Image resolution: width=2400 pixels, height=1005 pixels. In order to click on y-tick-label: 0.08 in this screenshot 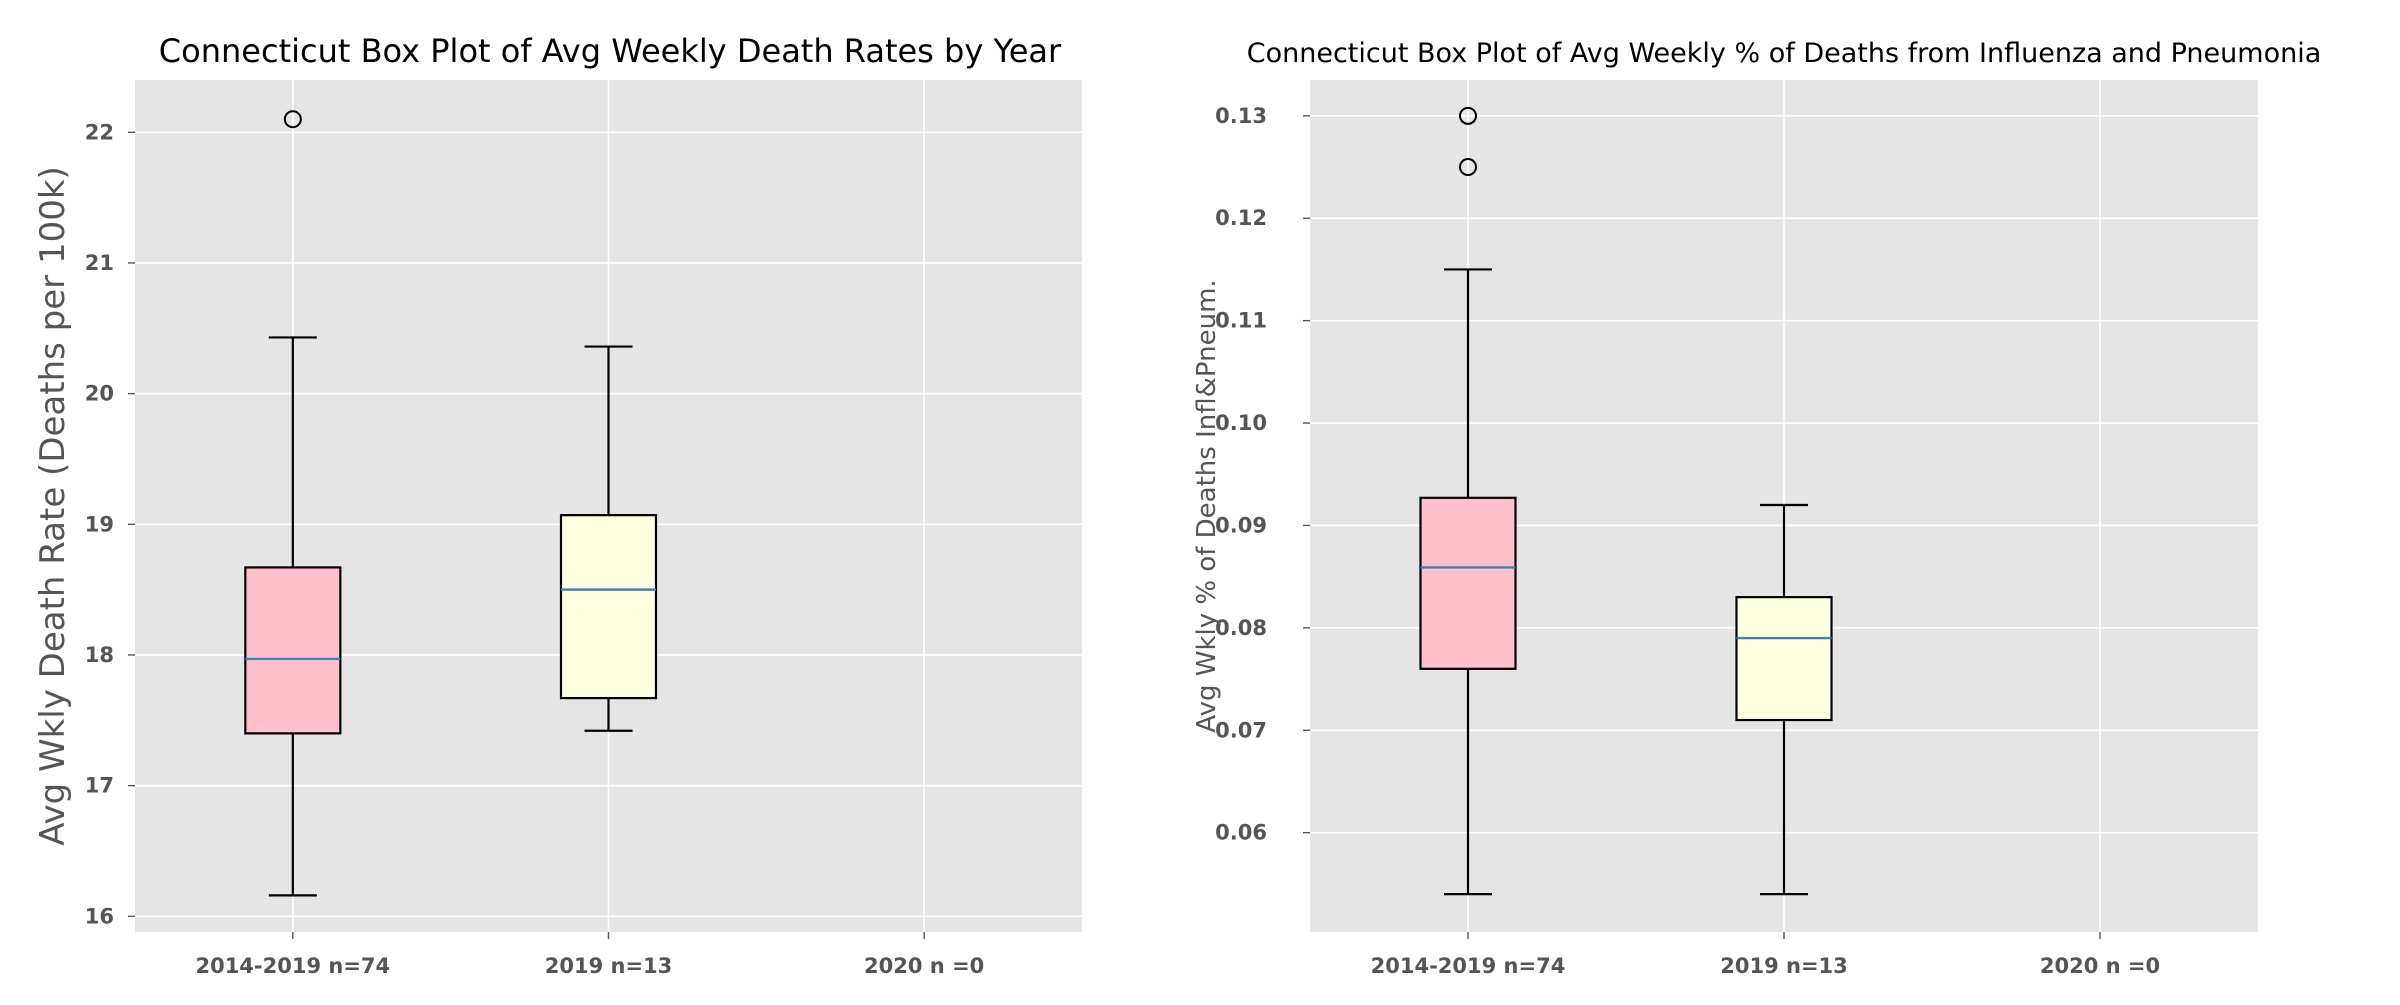, I will do `click(1241, 628)`.